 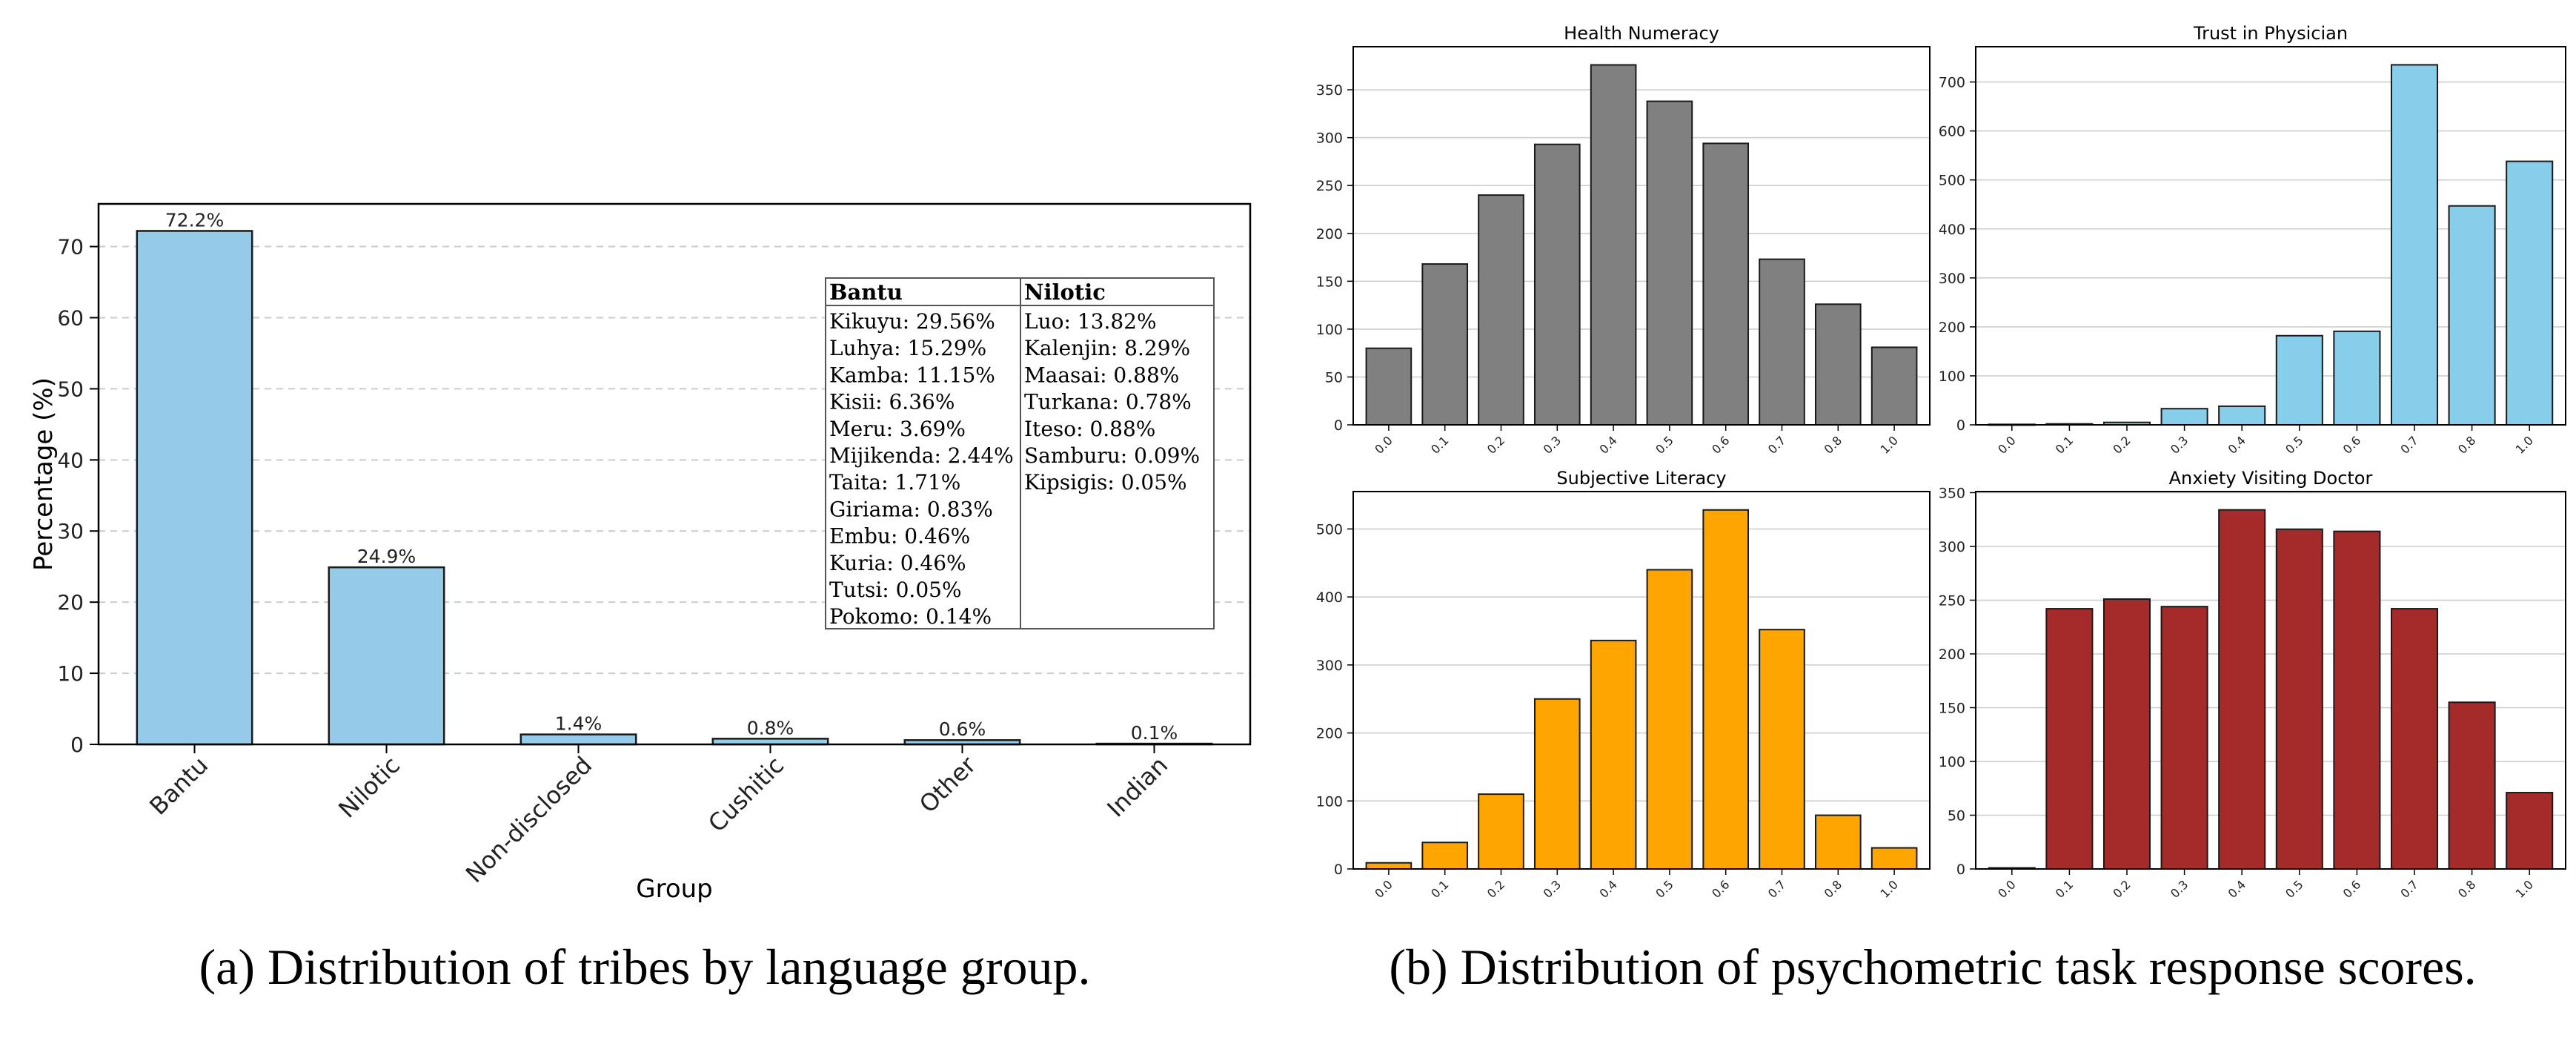 I want to click on table-cell: Pokomo: 0.14%, so click(x=910, y=617).